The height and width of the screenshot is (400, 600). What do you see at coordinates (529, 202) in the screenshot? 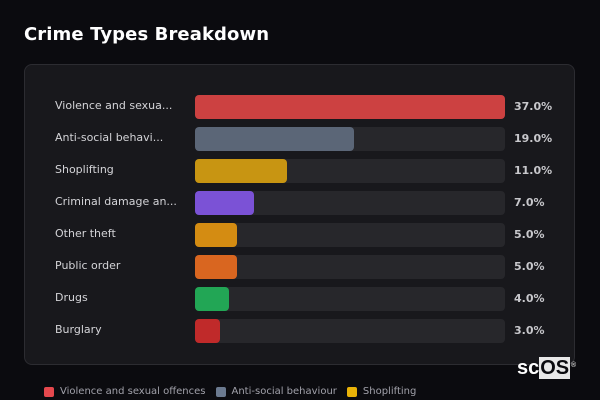
I see `bar-value: 7.0%` at bounding box center [529, 202].